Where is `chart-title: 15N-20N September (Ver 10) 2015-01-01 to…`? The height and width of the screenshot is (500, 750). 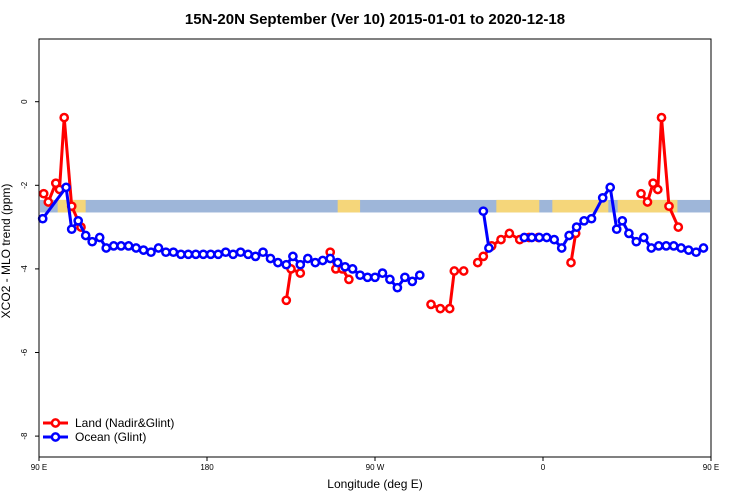
chart-title: 15N-20N September (Ver 10) 2015-01-01 to… is located at coordinates (375, 19).